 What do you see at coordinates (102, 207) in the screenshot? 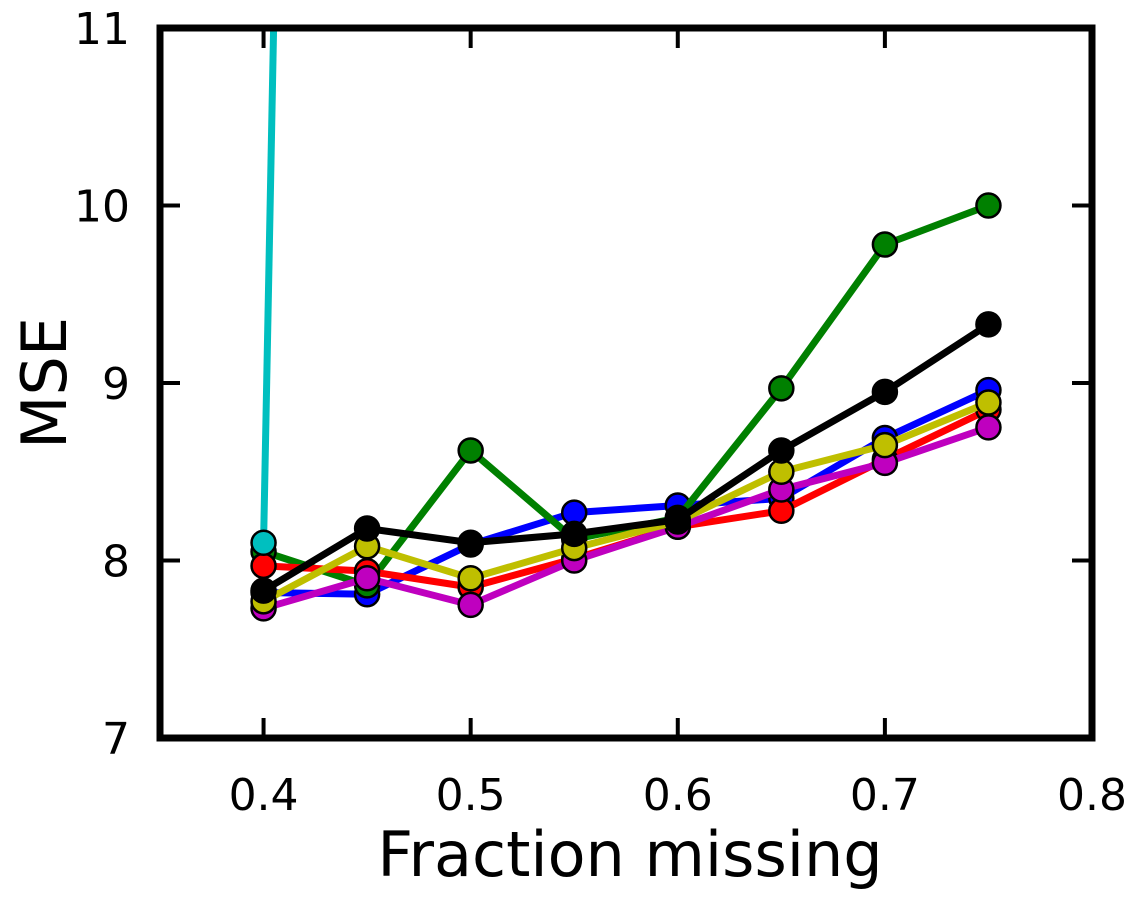
I see `y-tick-label: 10` at bounding box center [102, 207].